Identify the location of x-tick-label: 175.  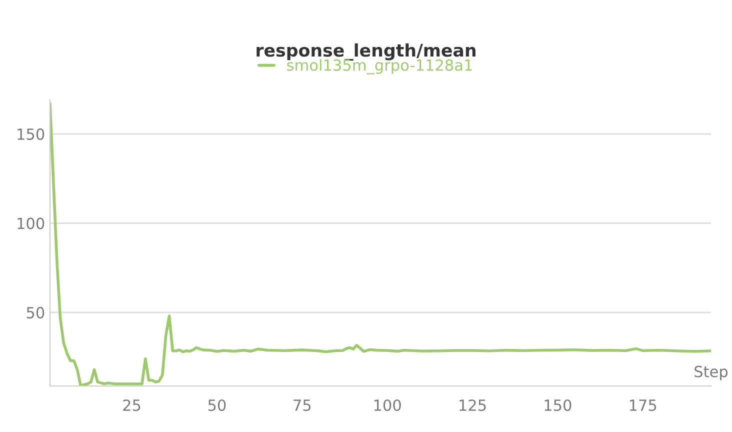
(643, 406).